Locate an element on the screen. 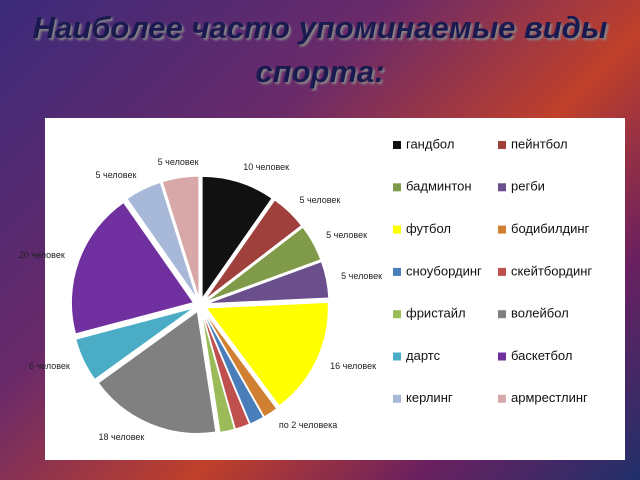  legend-label: баскетбол is located at coordinates (541, 355).